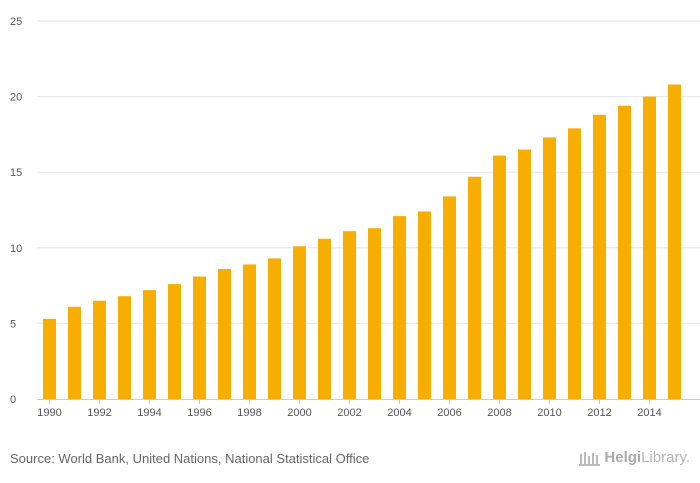 The width and height of the screenshot is (700, 483). What do you see at coordinates (499, 277) in the screenshot?
I see `bar-2008` at bounding box center [499, 277].